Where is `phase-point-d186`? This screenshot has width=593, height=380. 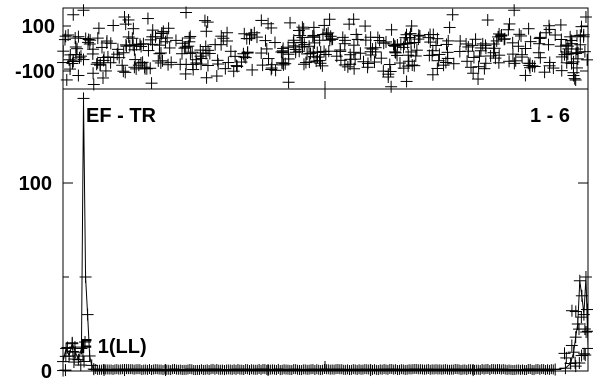 phase-point-d186 is located at coordinates (312, 36).